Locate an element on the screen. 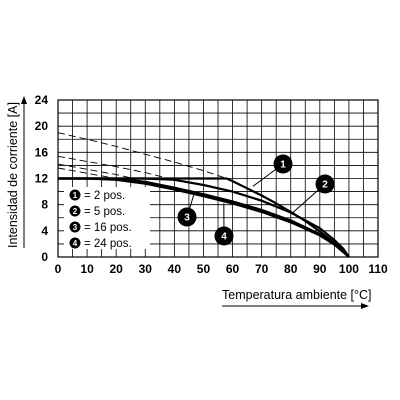 The width and height of the screenshot is (400, 400). legend-marker-number: 4 is located at coordinates (75, 243).